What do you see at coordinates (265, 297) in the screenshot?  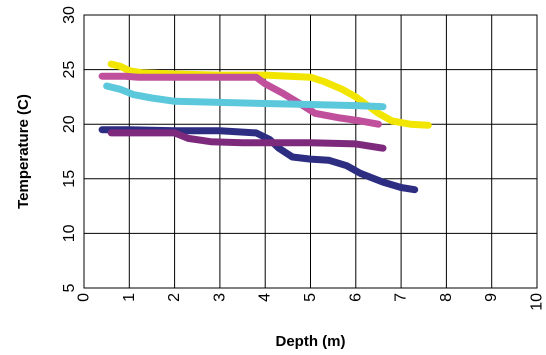 I see `x-tick-label: 4` at bounding box center [265, 297].